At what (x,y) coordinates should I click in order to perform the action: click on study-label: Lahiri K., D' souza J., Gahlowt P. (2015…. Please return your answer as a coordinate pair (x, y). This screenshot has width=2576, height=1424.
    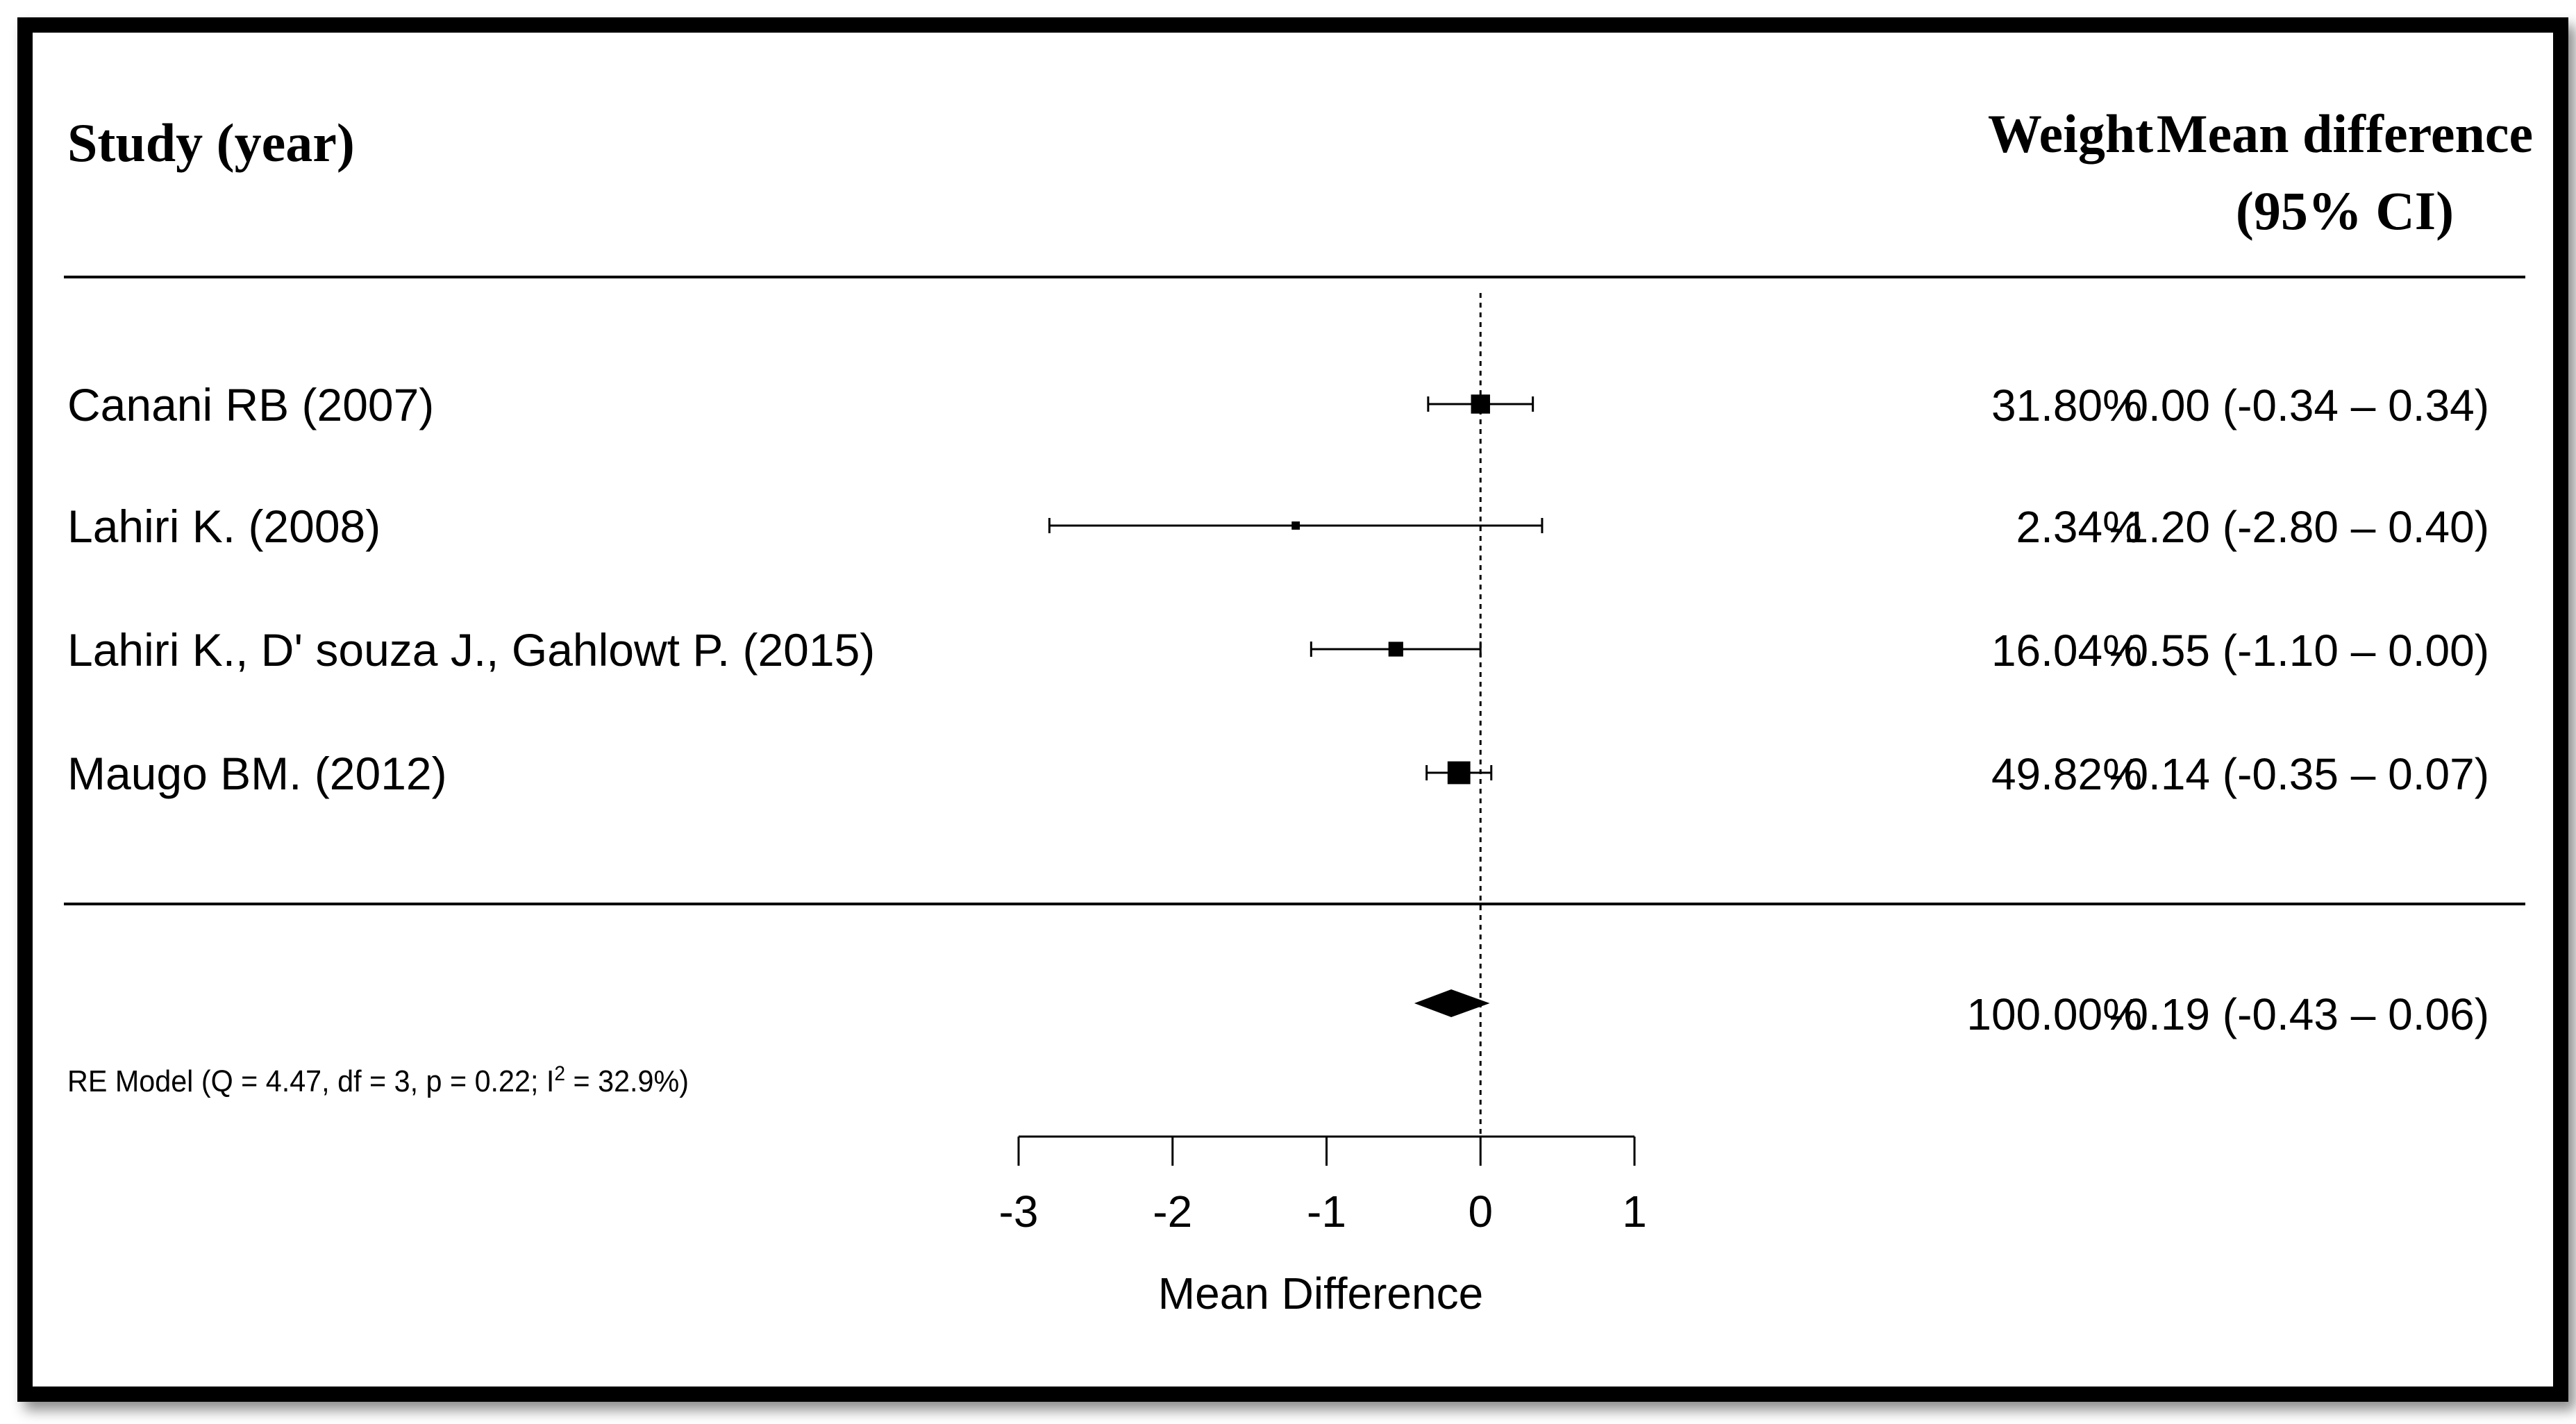
    Looking at the image, I should click on (471, 650).